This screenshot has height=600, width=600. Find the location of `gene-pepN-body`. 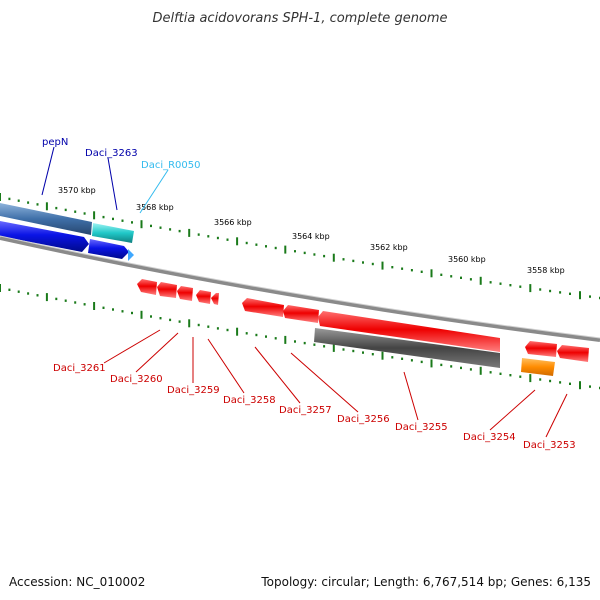

gene-pepN-body is located at coordinates (44, 236).